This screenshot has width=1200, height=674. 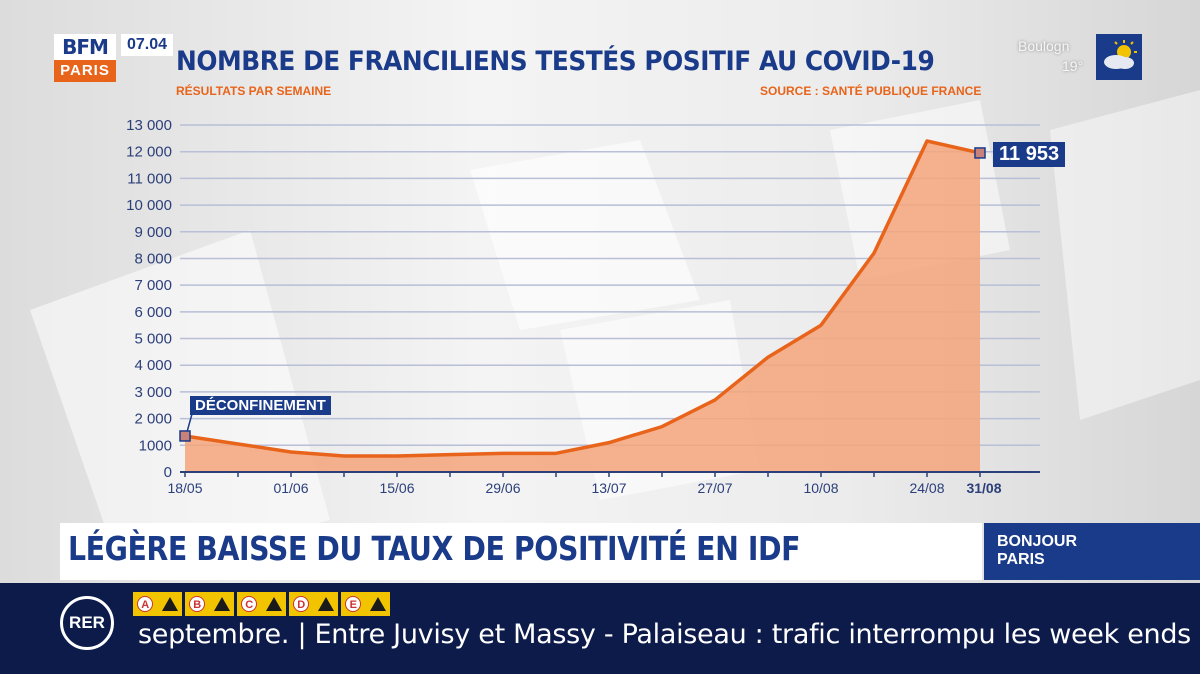 I want to click on x-tick-label: 15/06, so click(x=396, y=488).